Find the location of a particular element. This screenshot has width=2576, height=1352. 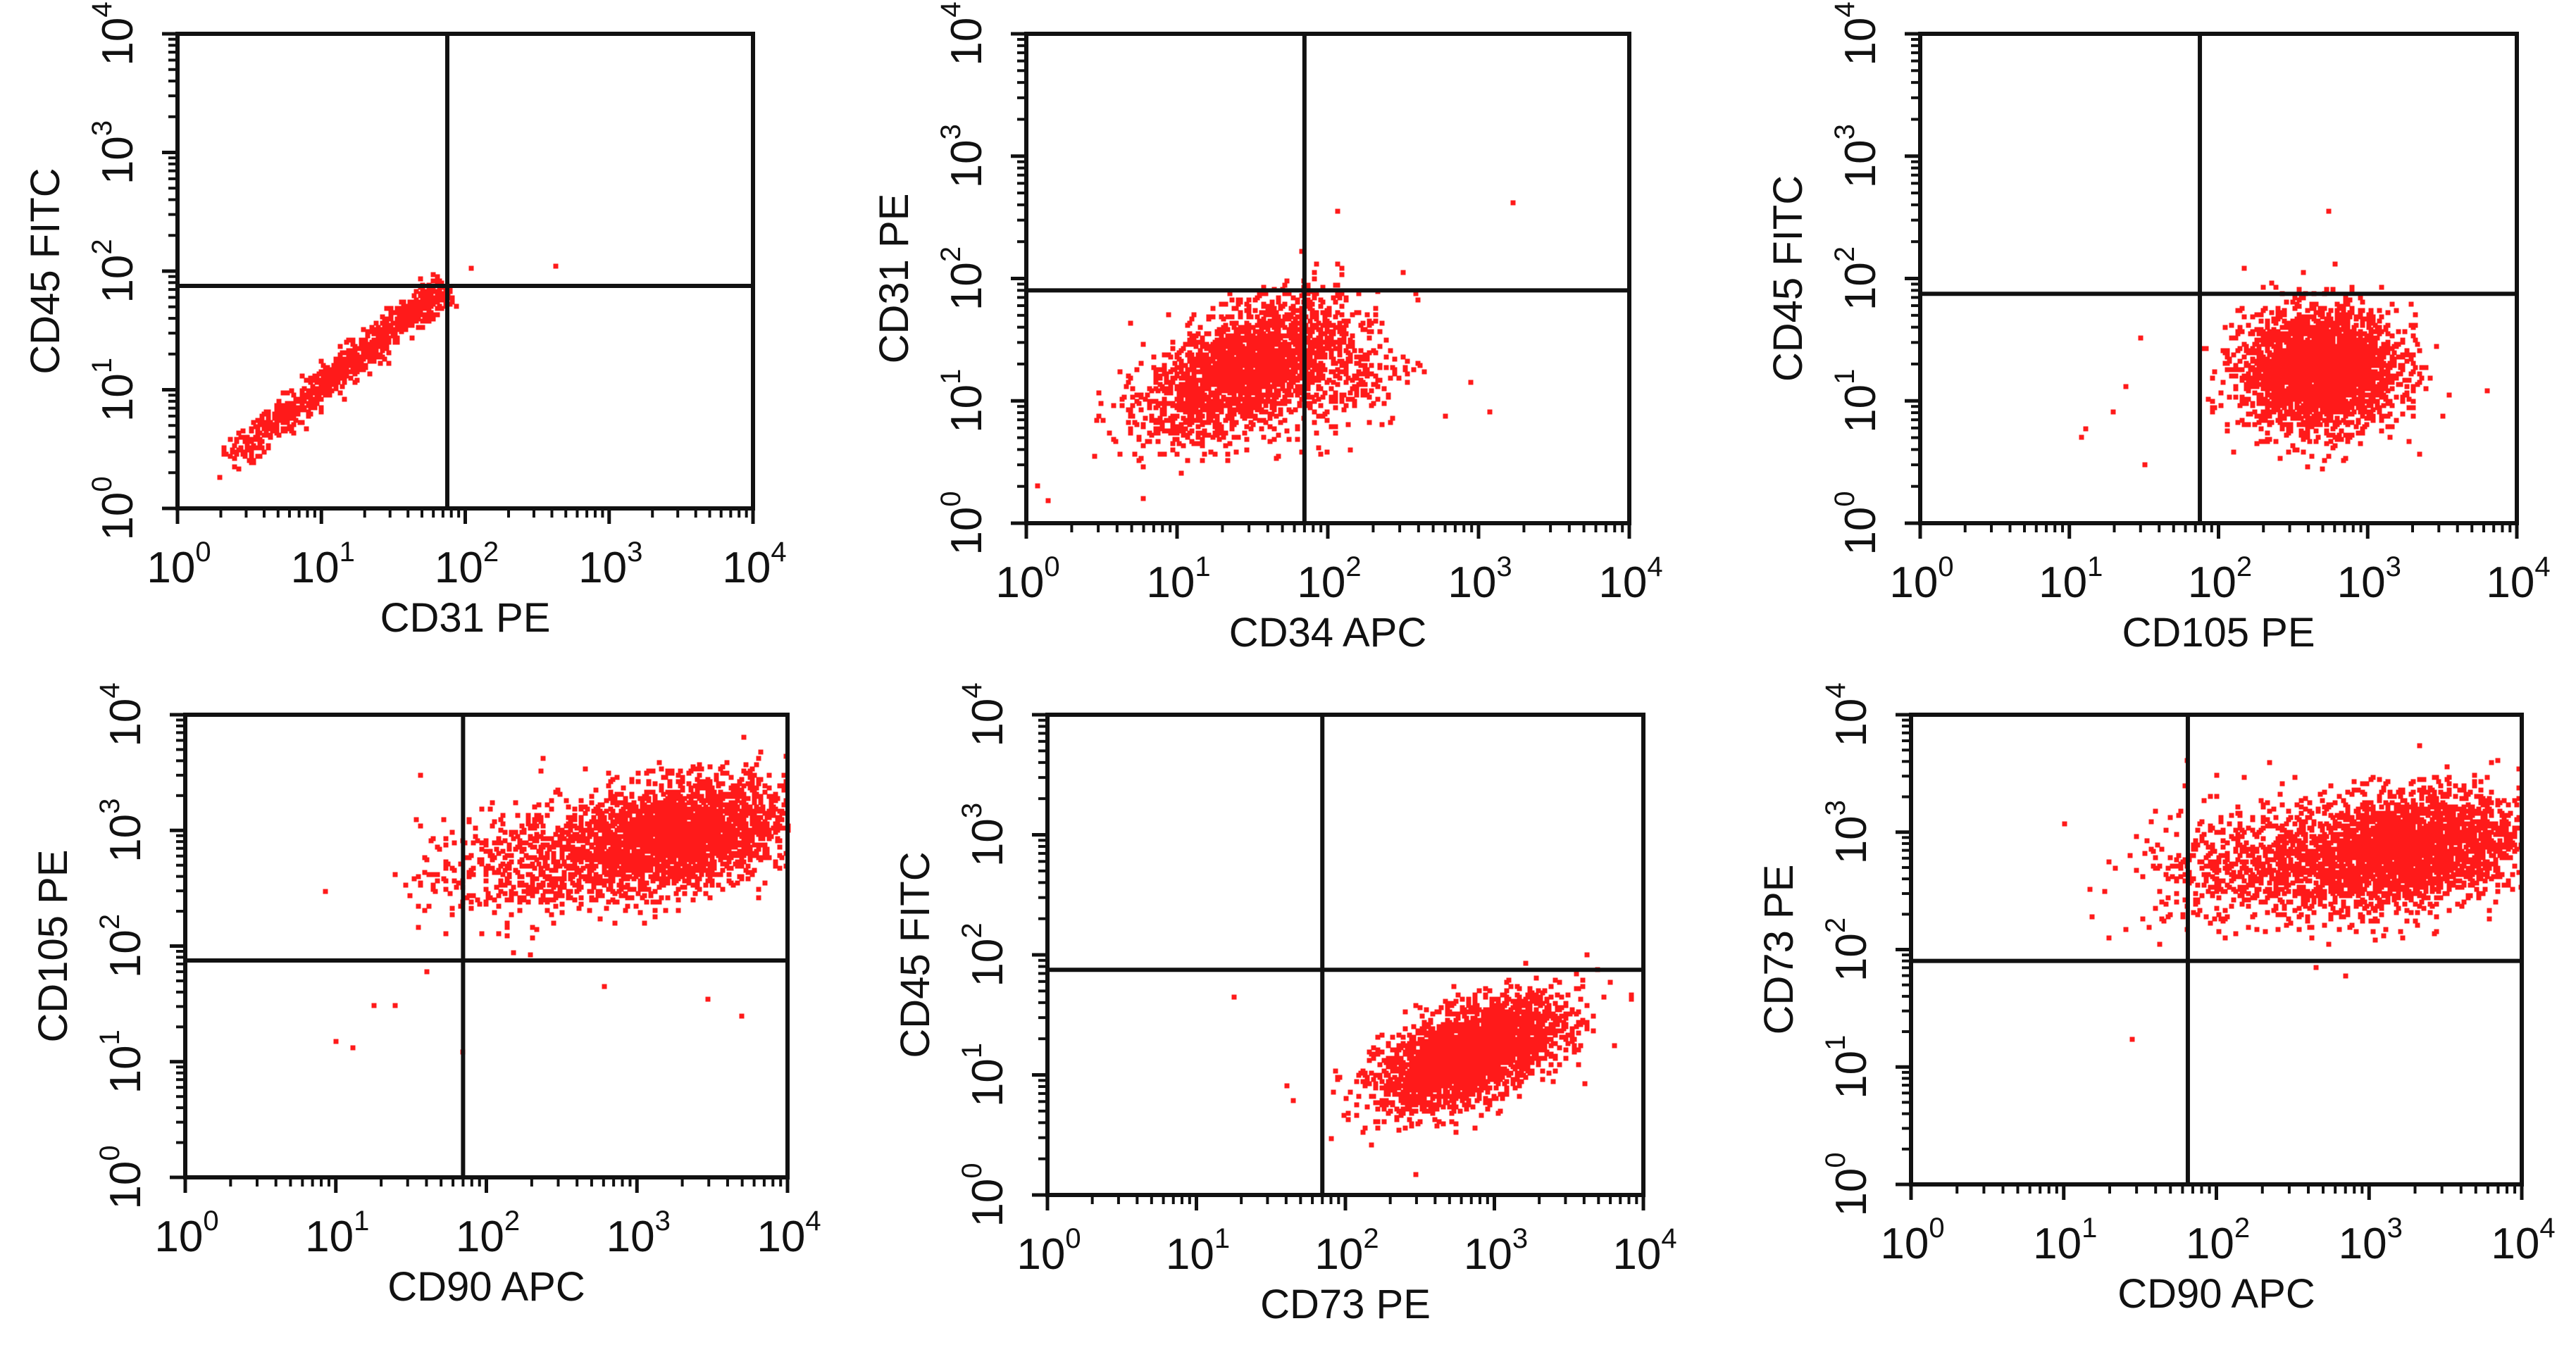

outlier-point is located at coordinates (433, 302).